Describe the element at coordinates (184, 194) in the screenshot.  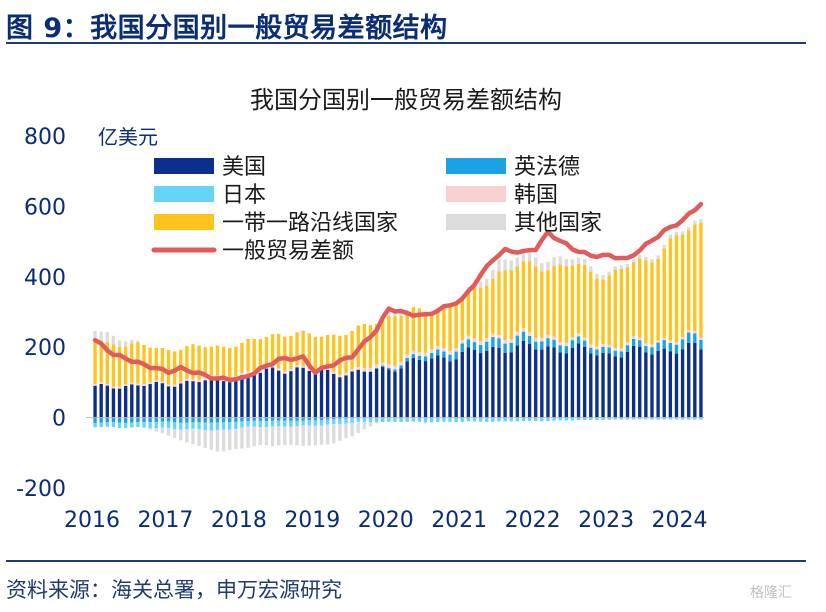
I see `legend-swatch-japan` at that location.